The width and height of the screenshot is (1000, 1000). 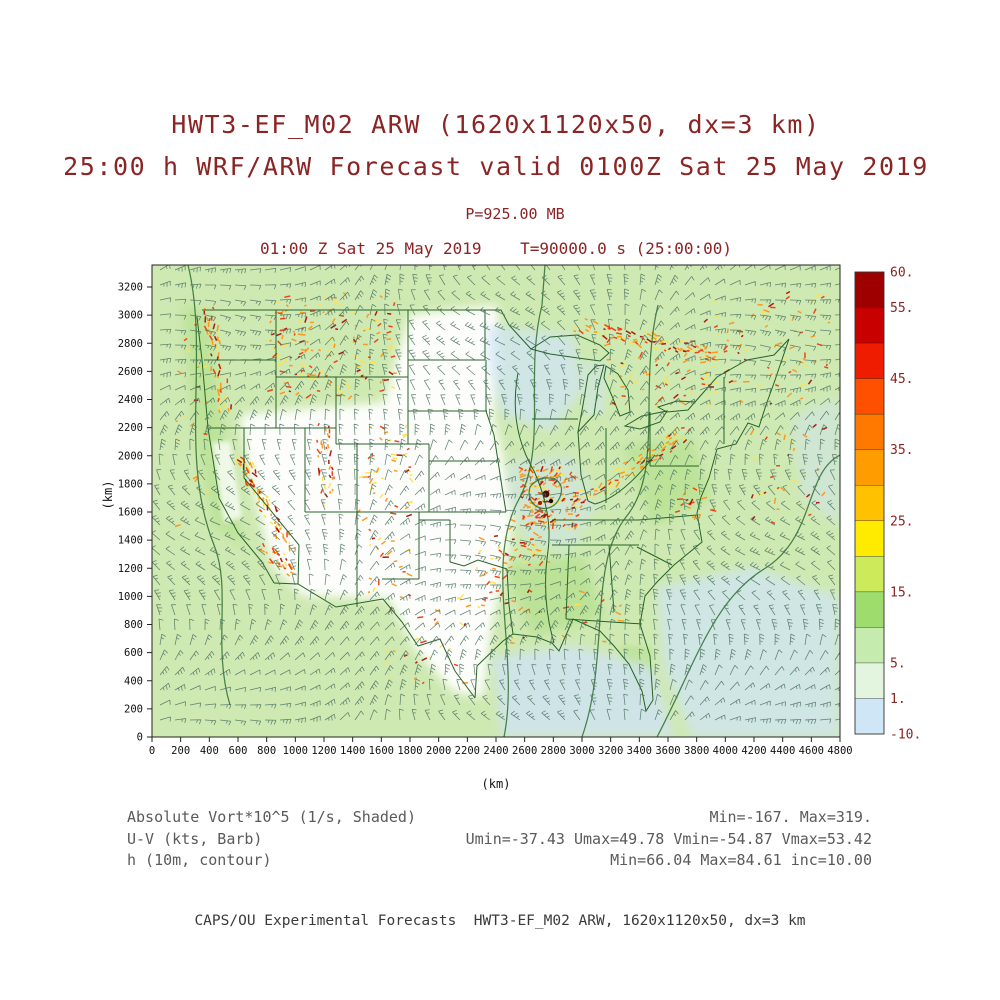 I want to click on colorbar-tick-label: 1., so click(x=898, y=699).